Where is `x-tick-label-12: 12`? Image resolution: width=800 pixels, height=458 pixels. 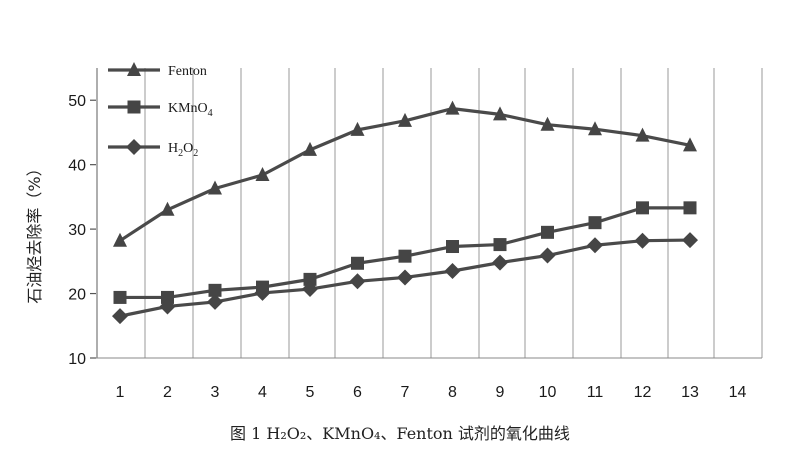 x-tick-label-12: 12 is located at coordinates (643, 392).